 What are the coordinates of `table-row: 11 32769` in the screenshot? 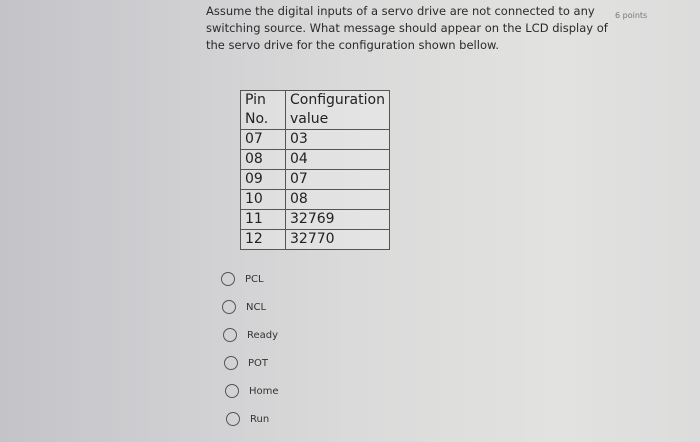 It's located at (315, 219).